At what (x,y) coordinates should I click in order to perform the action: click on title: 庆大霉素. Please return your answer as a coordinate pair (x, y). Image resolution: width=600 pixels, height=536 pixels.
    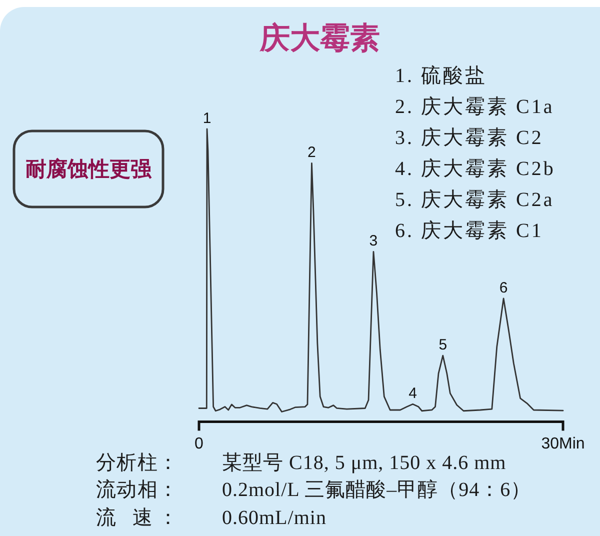
    Looking at the image, I should click on (320, 38).